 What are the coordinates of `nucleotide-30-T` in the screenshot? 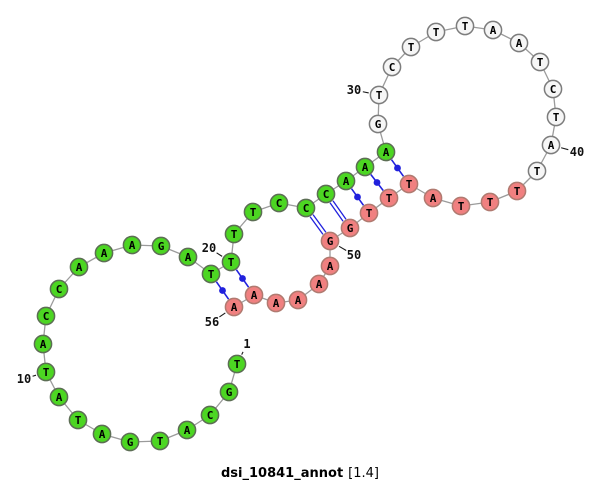 It's located at (379, 95).